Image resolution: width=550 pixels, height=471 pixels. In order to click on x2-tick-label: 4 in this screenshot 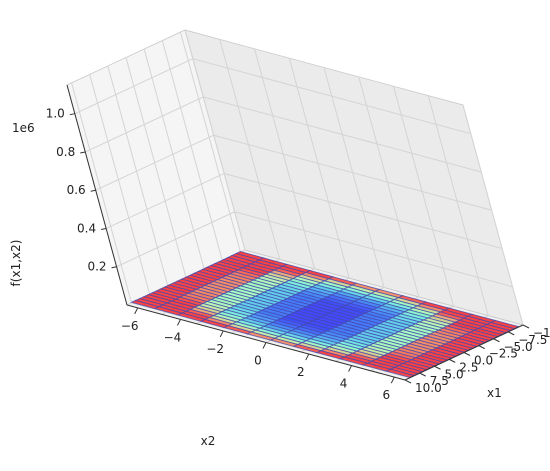, I will do `click(344, 384)`.